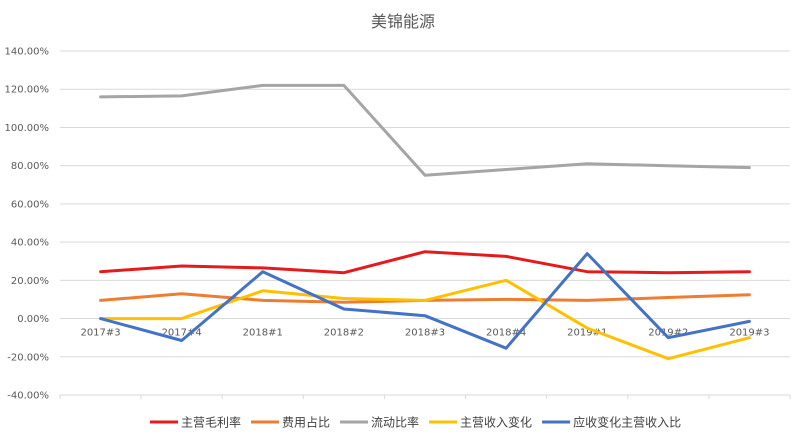  I want to click on y-tick-label: 40.00%, so click(30, 243).